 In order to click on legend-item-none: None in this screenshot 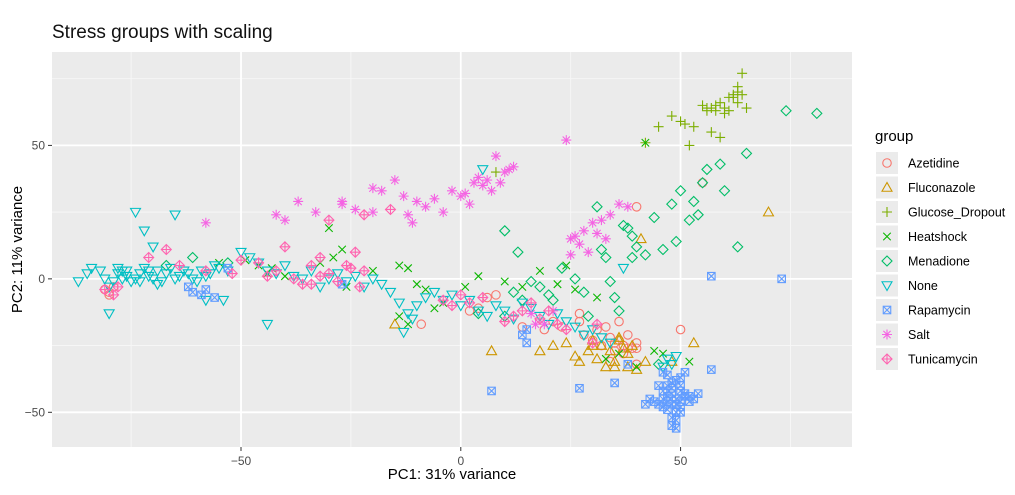, I will do `click(907, 285)`.